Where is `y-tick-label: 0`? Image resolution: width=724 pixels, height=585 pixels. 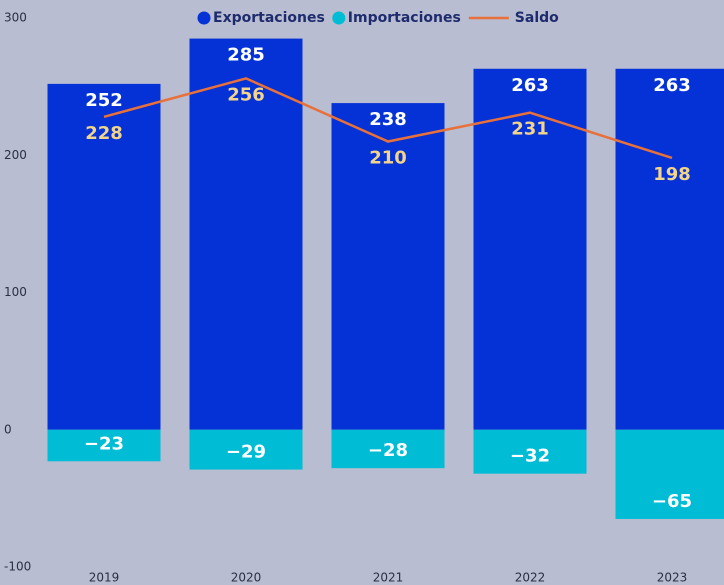 y-tick-label: 0 is located at coordinates (8, 429).